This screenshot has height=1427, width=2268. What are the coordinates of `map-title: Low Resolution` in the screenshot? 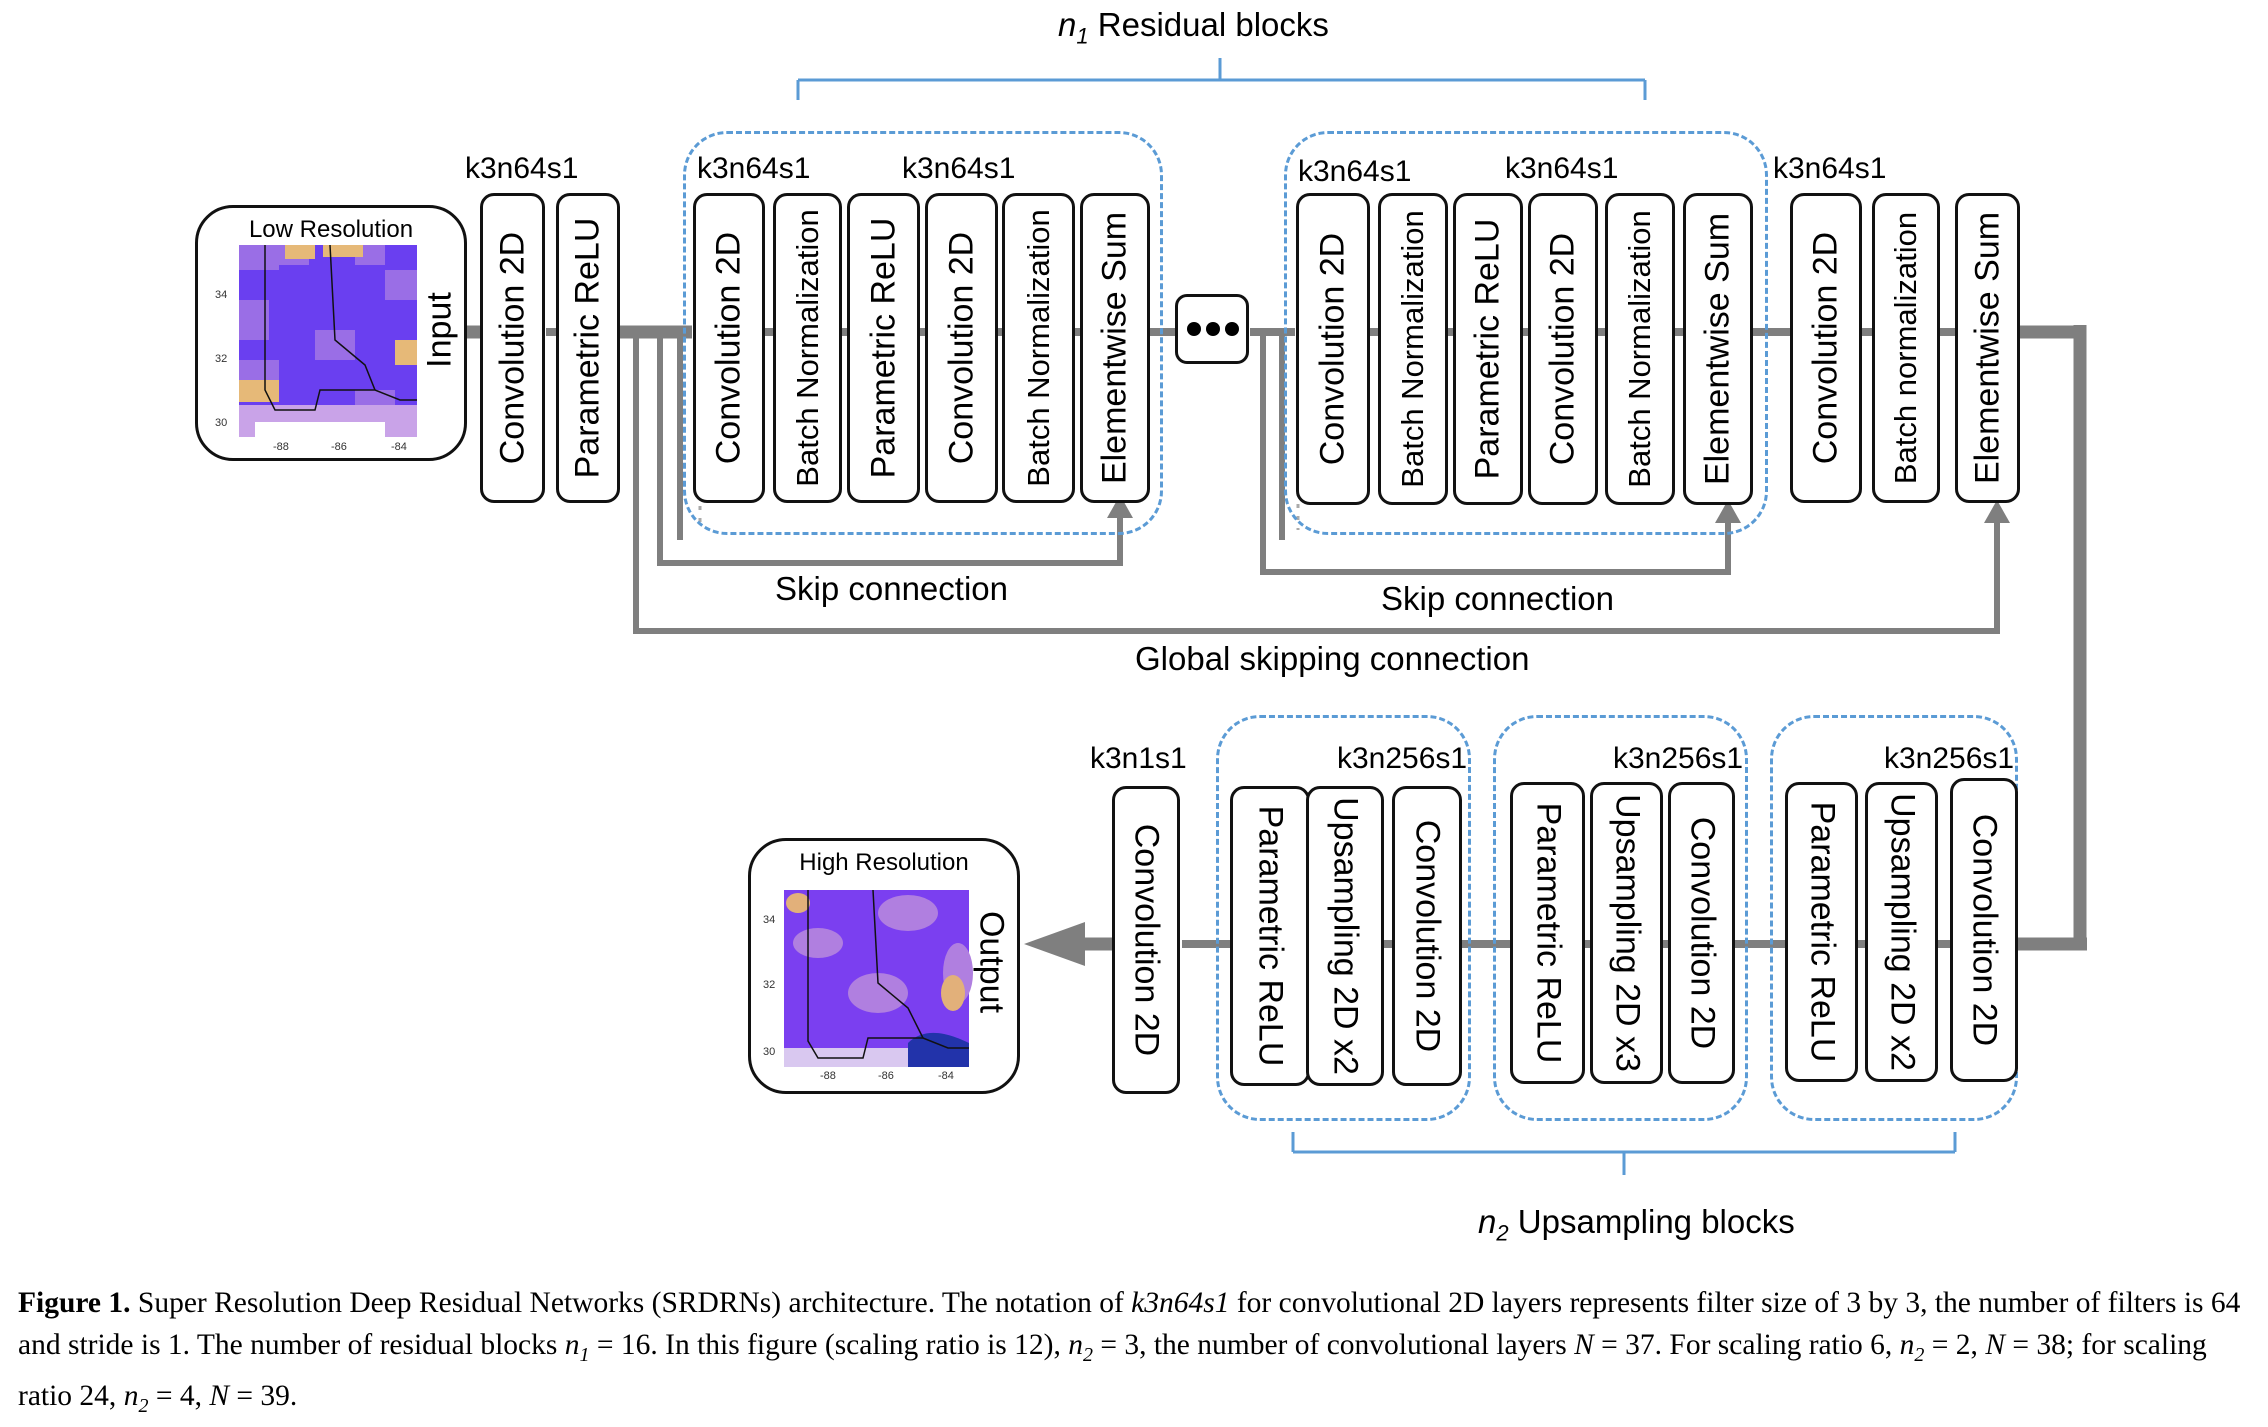 It's located at (331, 229).